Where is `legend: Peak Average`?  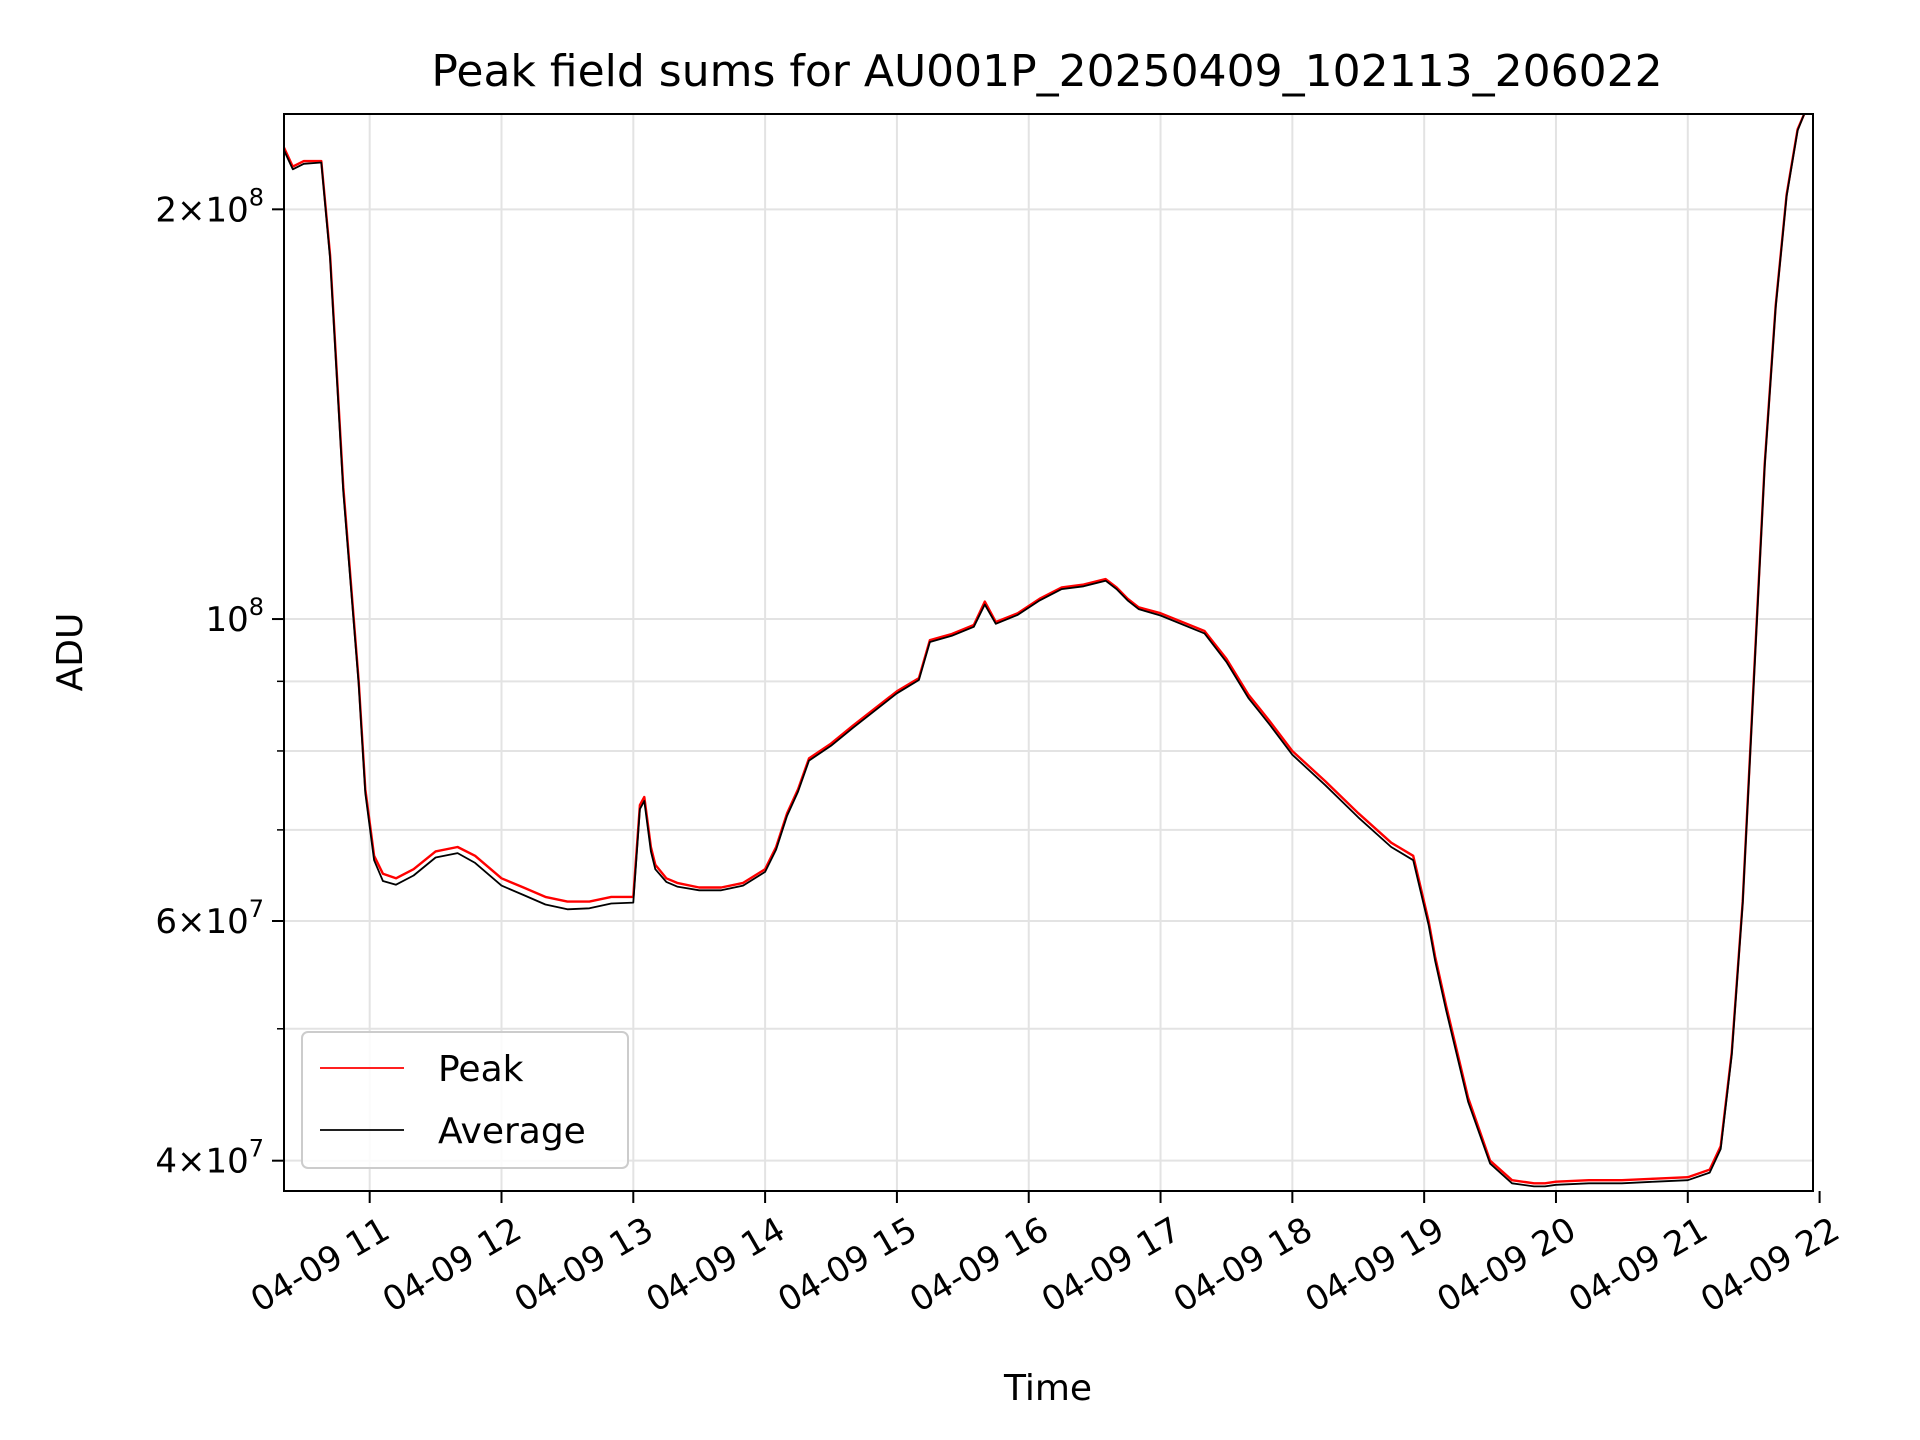
legend: Peak Average is located at coordinates (465, 1100).